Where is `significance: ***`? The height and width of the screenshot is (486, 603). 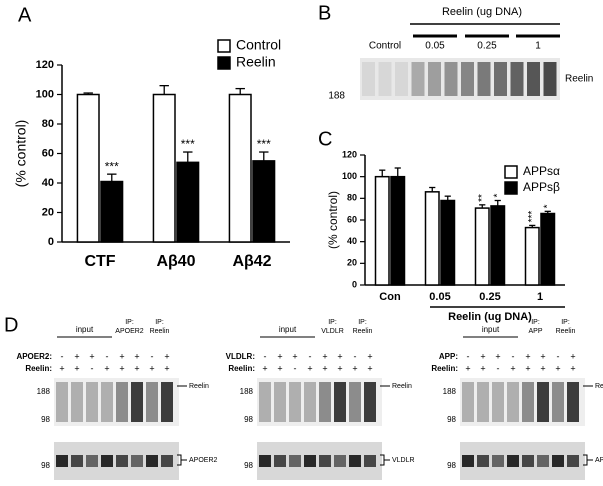
significance: *** is located at coordinates (532, 217).